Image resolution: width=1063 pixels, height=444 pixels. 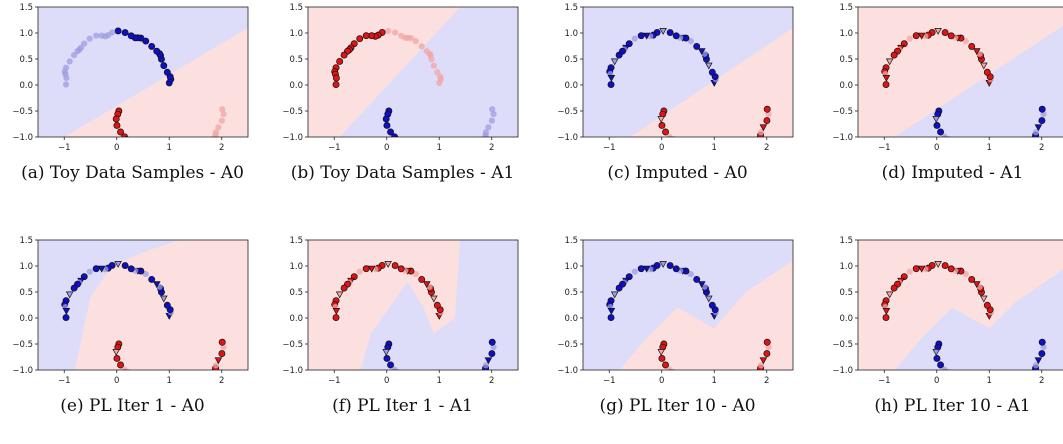 What do you see at coordinates (846, 241) in the screenshot?
I see `y-tick-label: 1.5` at bounding box center [846, 241].